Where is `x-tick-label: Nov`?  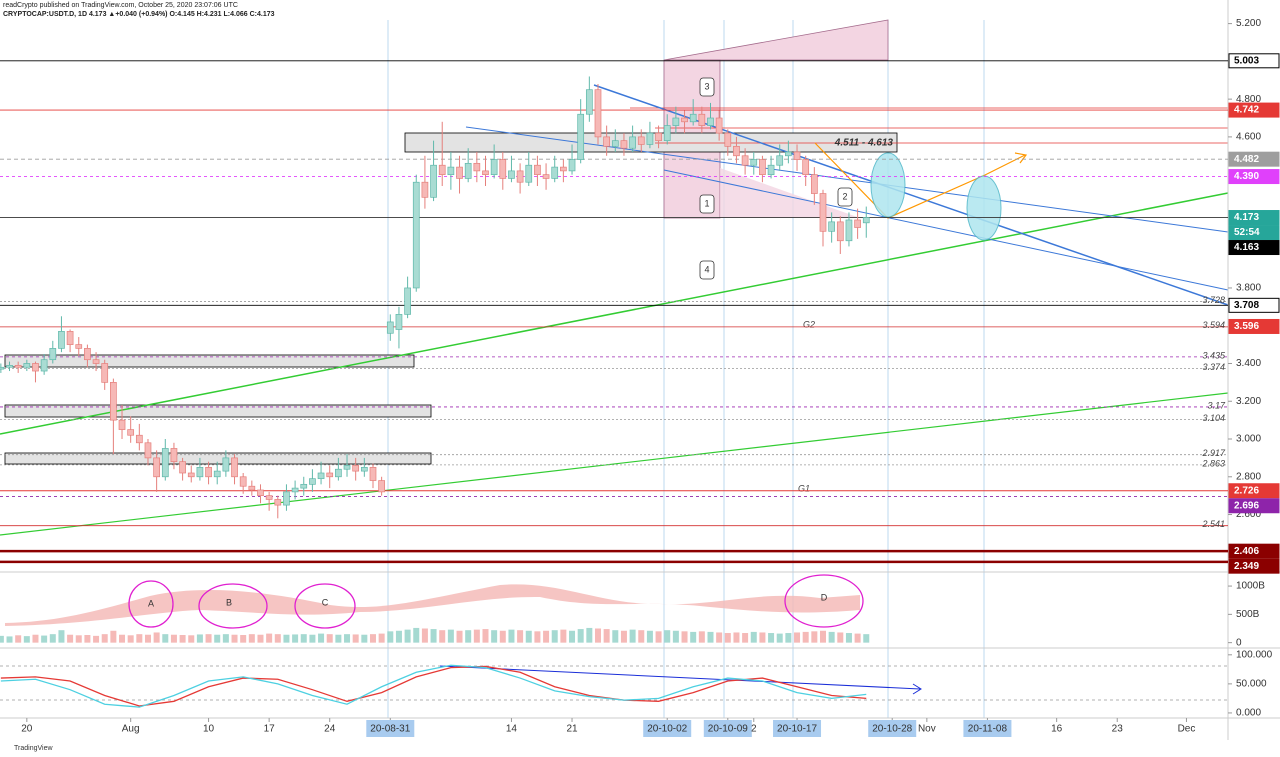 x-tick-label: Nov is located at coordinates (927, 729).